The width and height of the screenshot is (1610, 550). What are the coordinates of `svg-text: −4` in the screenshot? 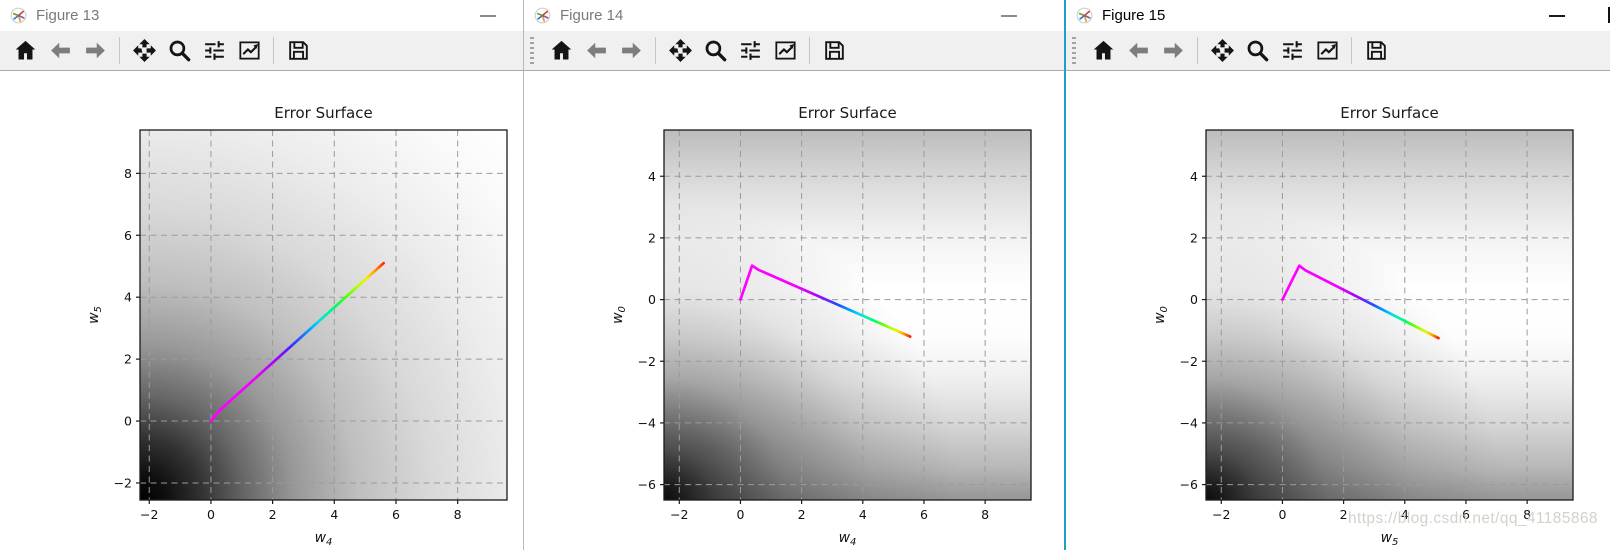 It's located at (1189, 422).